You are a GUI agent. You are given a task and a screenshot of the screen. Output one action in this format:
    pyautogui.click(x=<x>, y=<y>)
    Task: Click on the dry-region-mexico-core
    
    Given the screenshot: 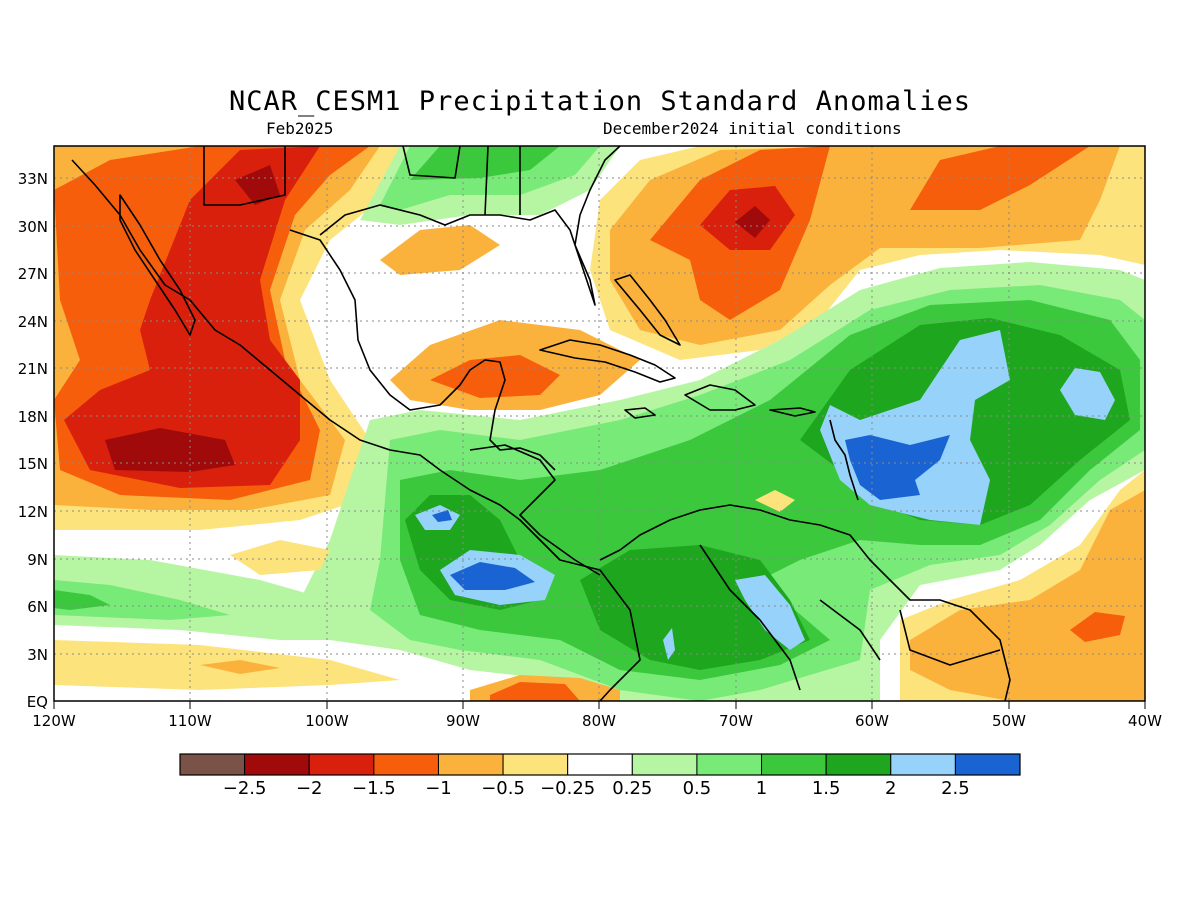 What is the action you would take?
    pyautogui.click(x=257, y=185)
    